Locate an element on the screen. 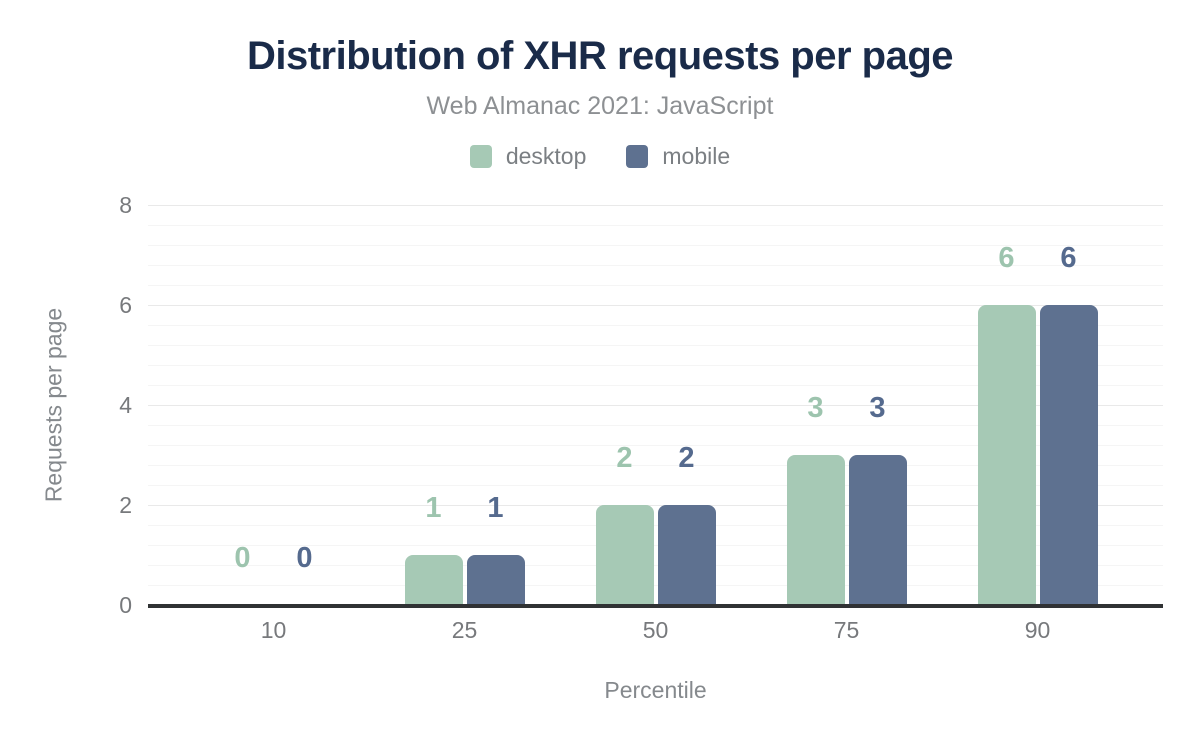 Image resolution: width=1200 pixels, height=742 pixels. bar-mobile-p75 is located at coordinates (877, 530).